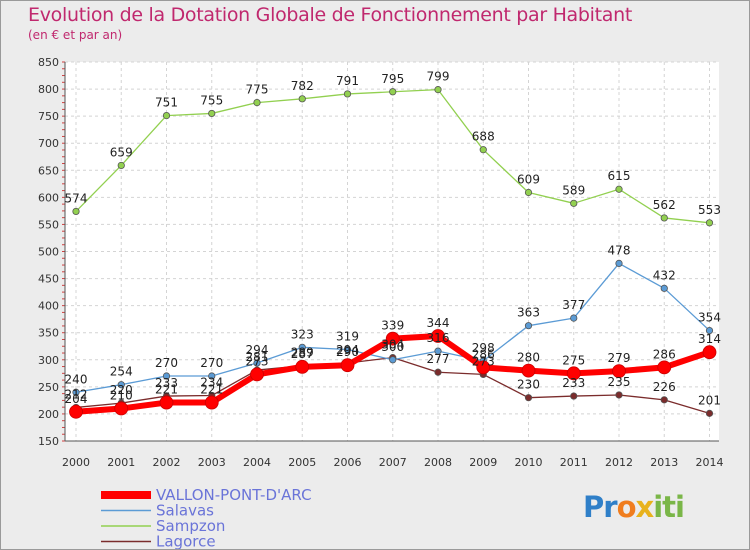  What do you see at coordinates (121, 152) in the screenshot?
I see `data-label: 659` at bounding box center [121, 152].